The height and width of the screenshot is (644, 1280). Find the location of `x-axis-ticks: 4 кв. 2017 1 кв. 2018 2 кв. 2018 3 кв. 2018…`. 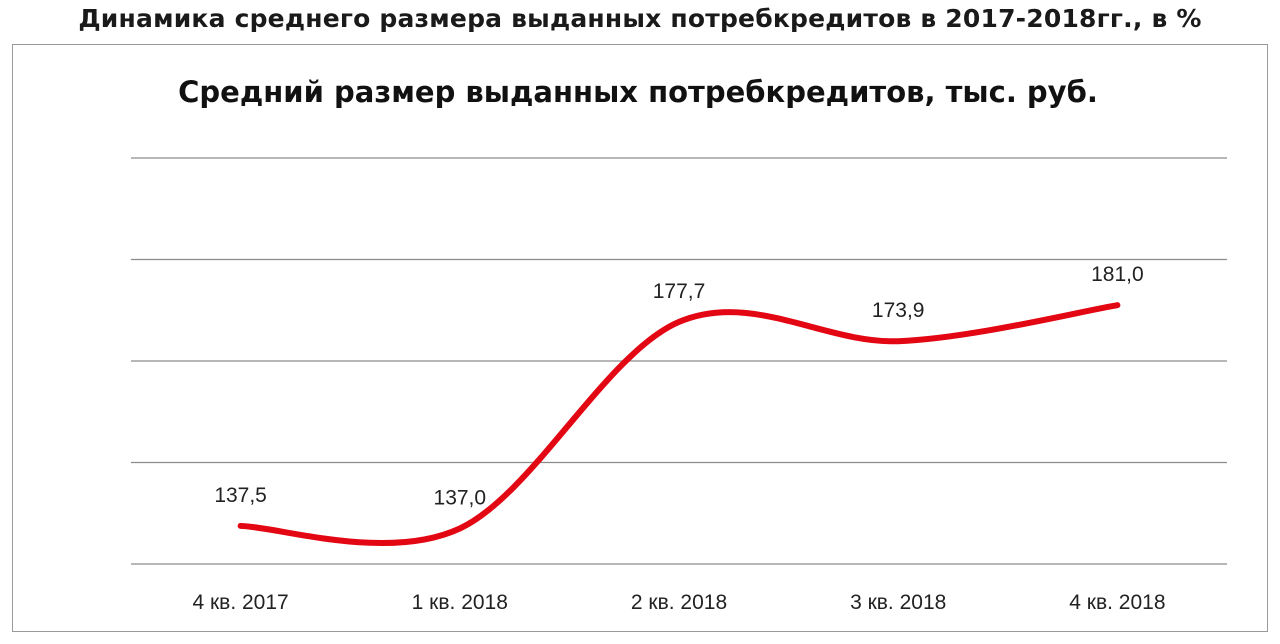

x-axis-ticks: 4 кв. 2017 1 кв. 2018 2 кв. 2018 3 кв. 2018… is located at coordinates (678, 602).